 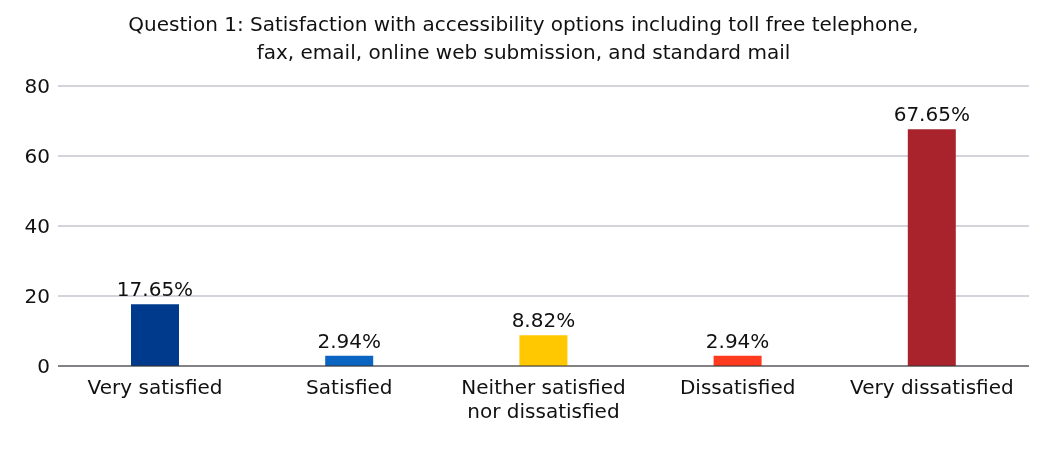 What do you see at coordinates (43, 366) in the screenshot?
I see `y-tick-label: 0` at bounding box center [43, 366].